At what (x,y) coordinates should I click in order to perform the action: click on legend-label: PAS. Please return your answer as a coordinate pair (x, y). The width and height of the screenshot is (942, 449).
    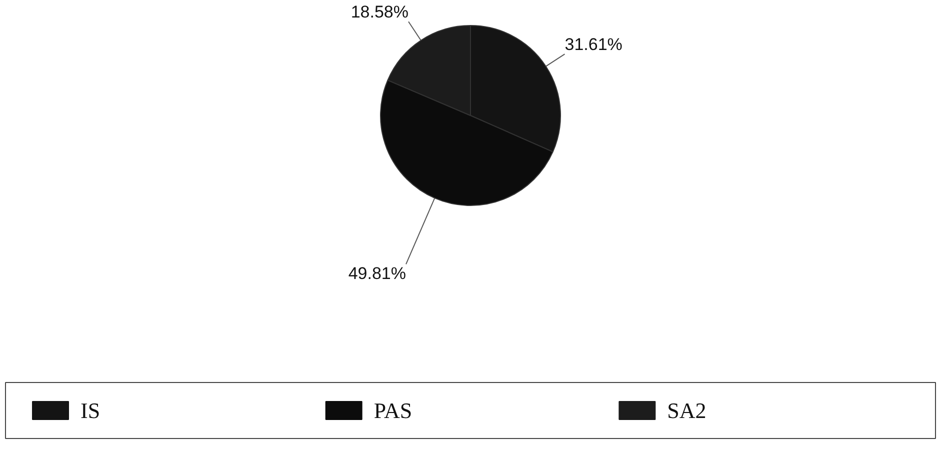
    Looking at the image, I should click on (393, 410).